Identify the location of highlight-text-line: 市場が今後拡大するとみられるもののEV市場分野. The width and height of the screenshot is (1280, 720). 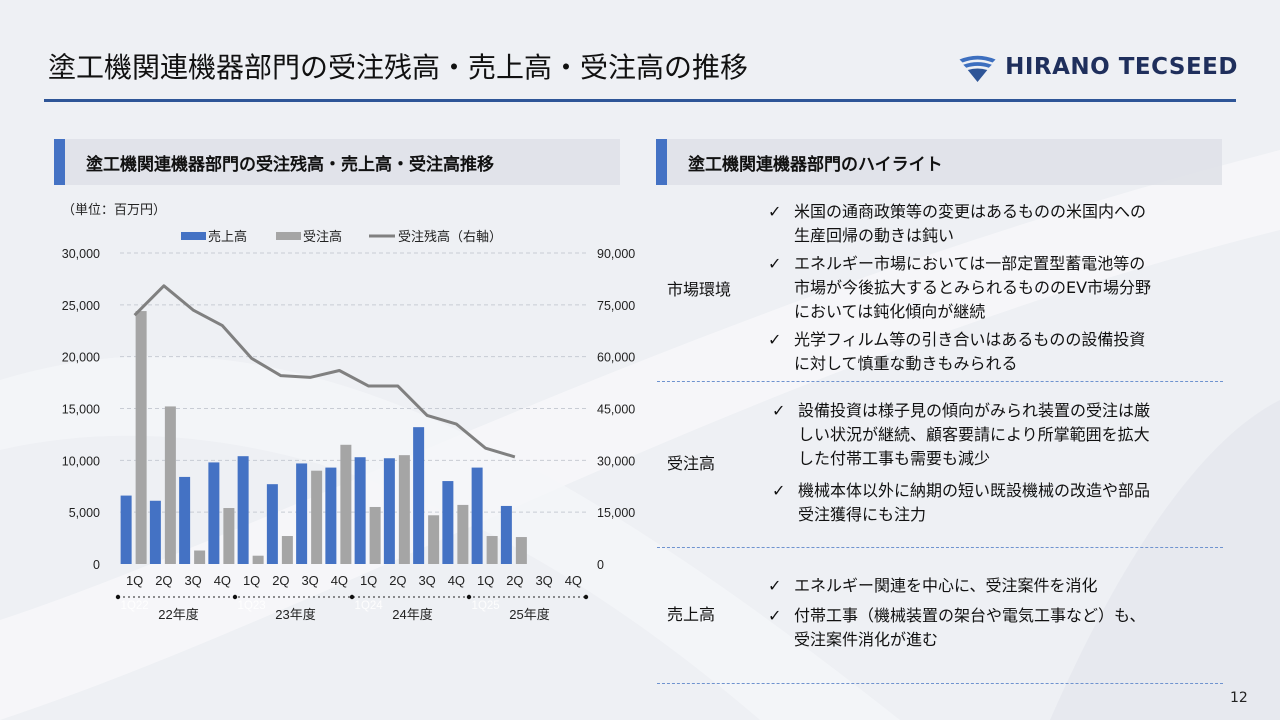
(973, 287).